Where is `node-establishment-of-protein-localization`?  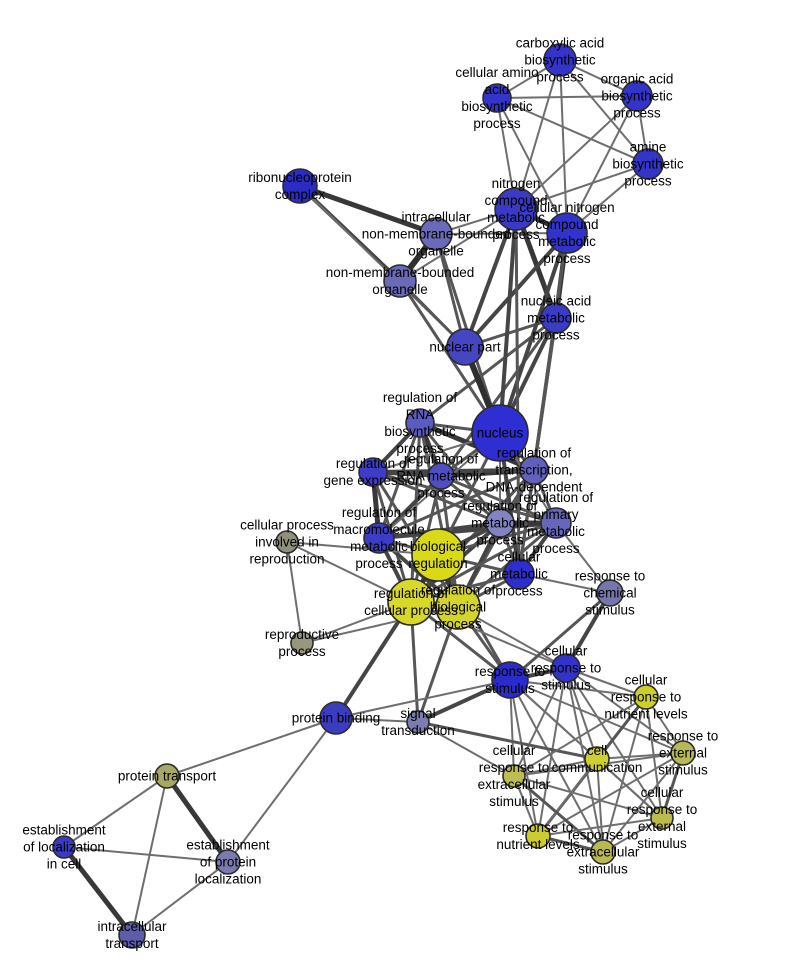
node-establishment-of-protein-localization is located at coordinates (228, 862).